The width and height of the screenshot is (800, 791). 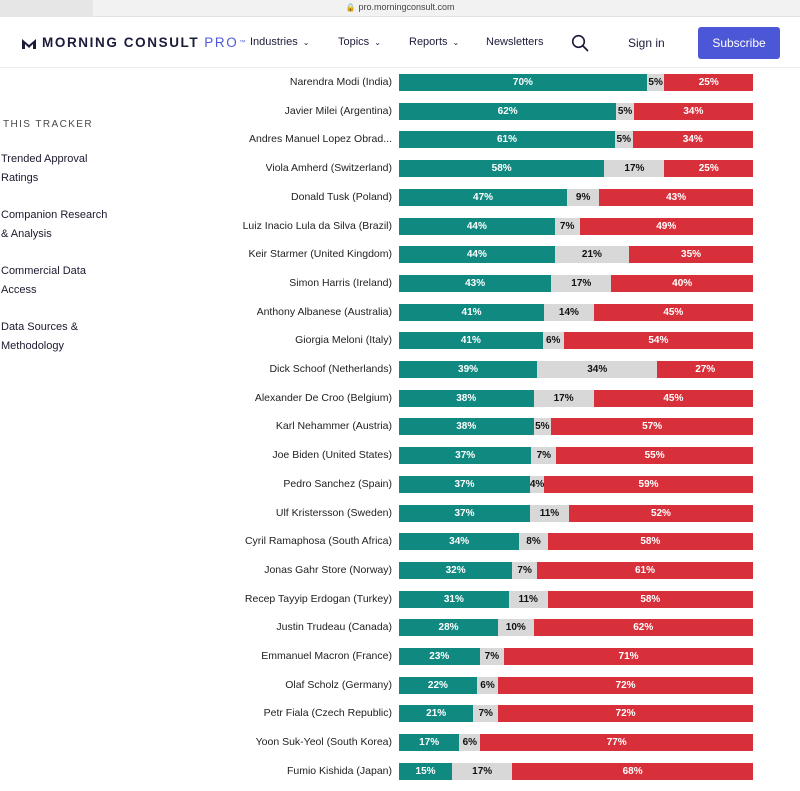 What do you see at coordinates (459, 542) in the screenshot?
I see `approve-segment: 34%` at bounding box center [459, 542].